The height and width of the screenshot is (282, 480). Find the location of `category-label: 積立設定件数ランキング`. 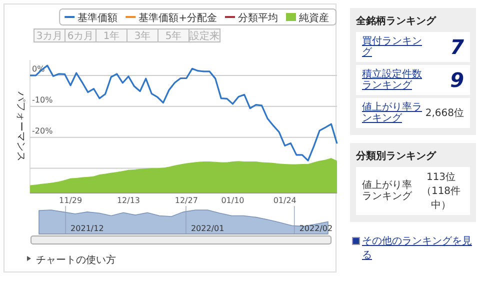

category-label: 積立設定件数ランキング is located at coordinates (392, 80).